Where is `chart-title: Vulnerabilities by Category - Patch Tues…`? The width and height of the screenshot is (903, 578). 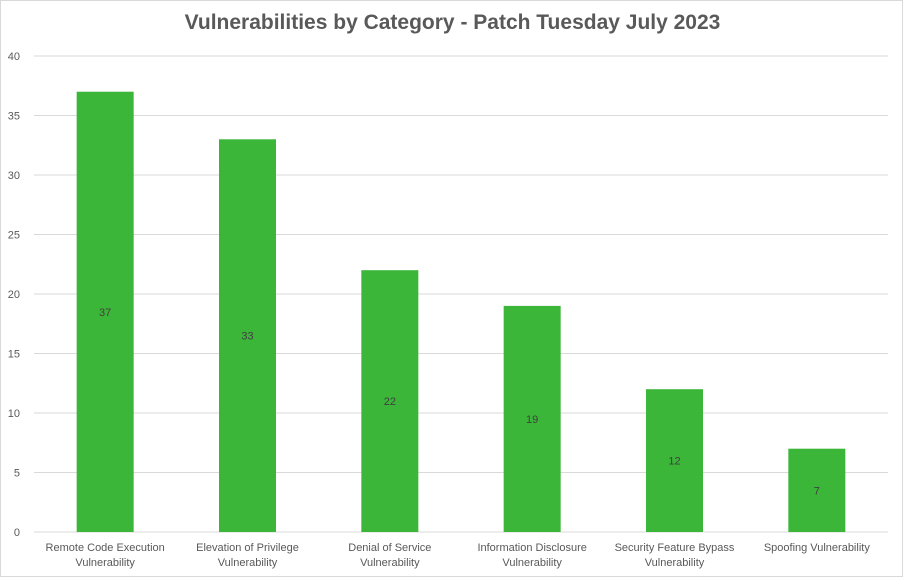
chart-title: Vulnerabilities by Category - Patch Tues… is located at coordinates (452, 22).